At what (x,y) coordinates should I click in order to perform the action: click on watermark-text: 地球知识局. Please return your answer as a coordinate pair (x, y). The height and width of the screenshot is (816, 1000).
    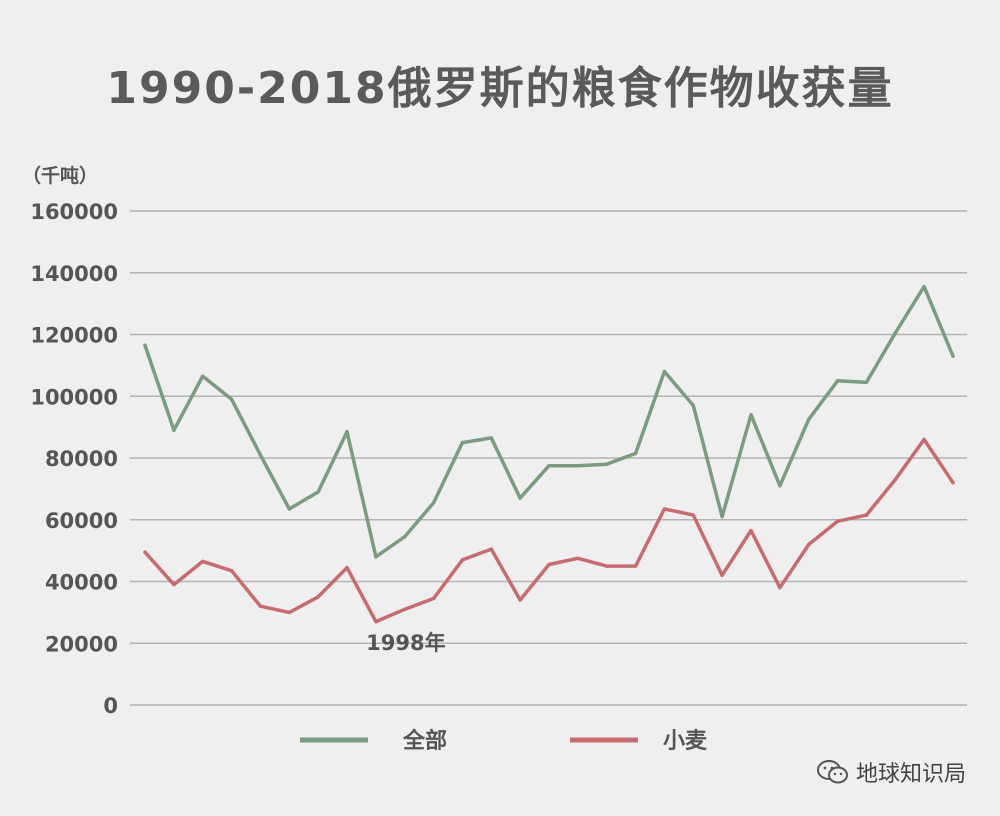
    Looking at the image, I should click on (910, 774).